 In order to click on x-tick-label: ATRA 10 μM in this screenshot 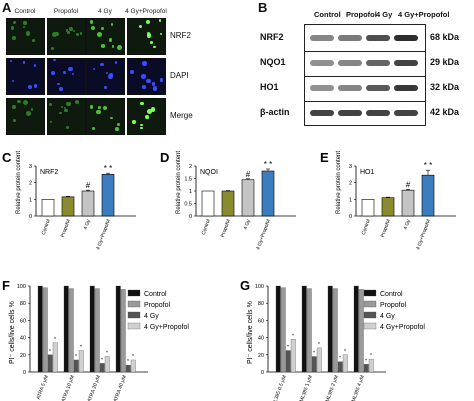, I will do `click(68, 388)`.